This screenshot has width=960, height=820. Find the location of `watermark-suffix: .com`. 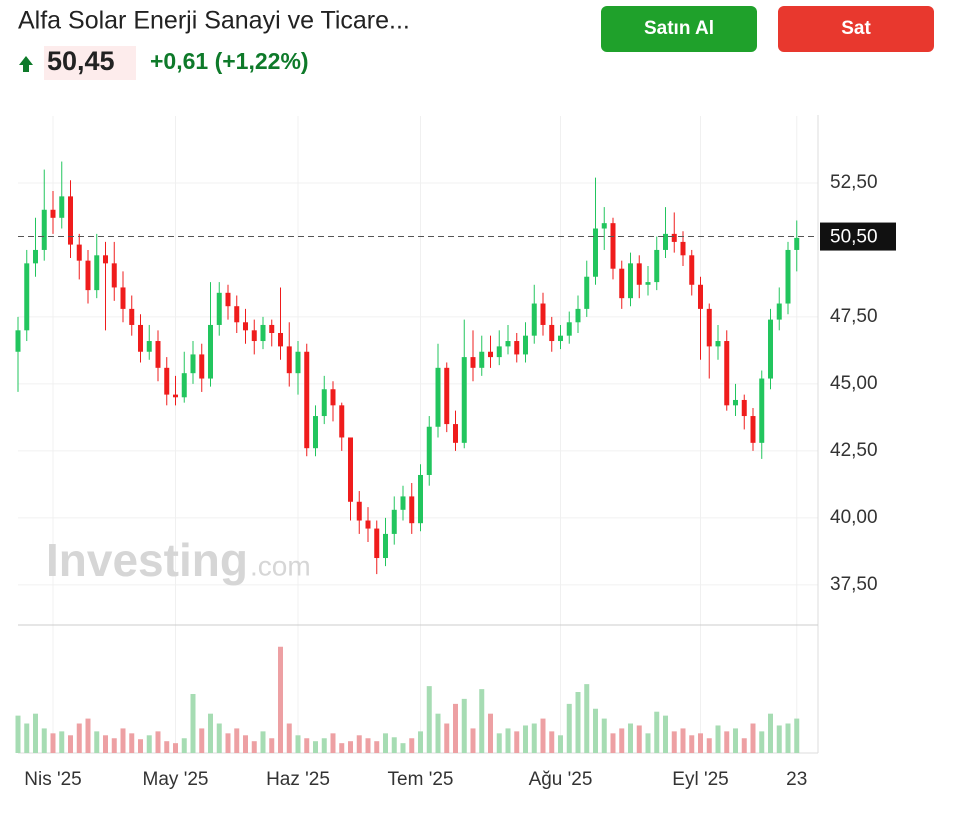

watermark-suffix: .com is located at coordinates (280, 565).